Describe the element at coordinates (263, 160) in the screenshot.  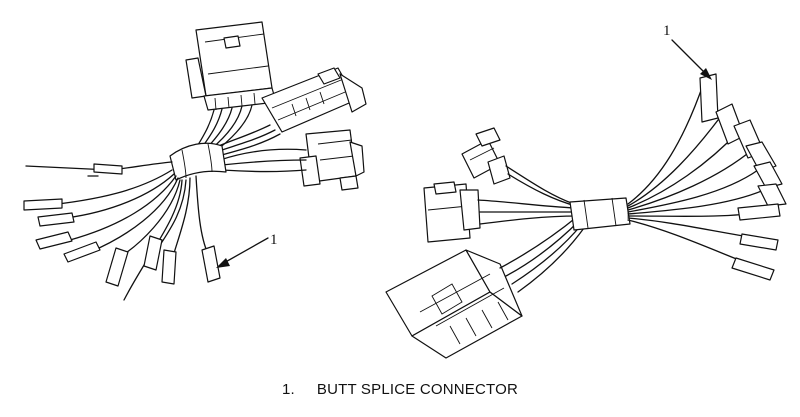
I see `left-small-wires` at that location.